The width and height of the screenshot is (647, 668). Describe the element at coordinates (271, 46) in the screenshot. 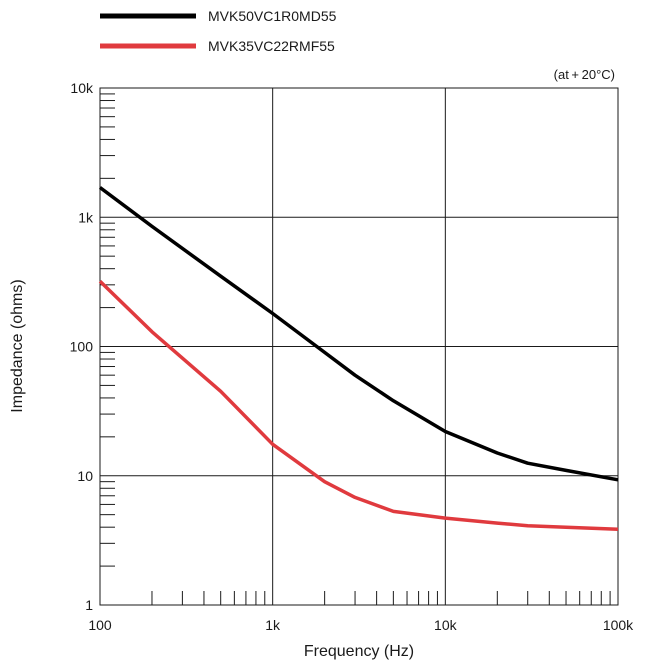

I see `legend-label-2: MVK35VC22RMF55` at that location.